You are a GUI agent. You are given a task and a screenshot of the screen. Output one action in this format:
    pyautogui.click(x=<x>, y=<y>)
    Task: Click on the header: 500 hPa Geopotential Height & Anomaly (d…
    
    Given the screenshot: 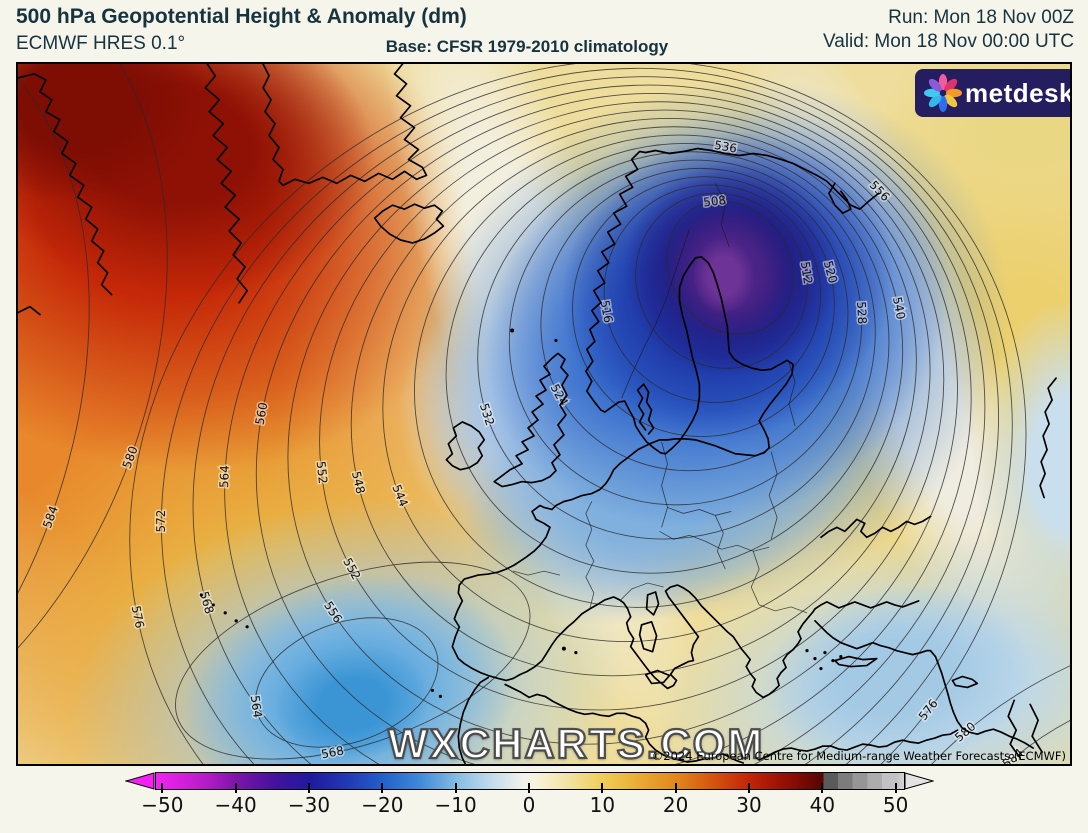 What is the action you would take?
    pyautogui.click(x=544, y=31)
    